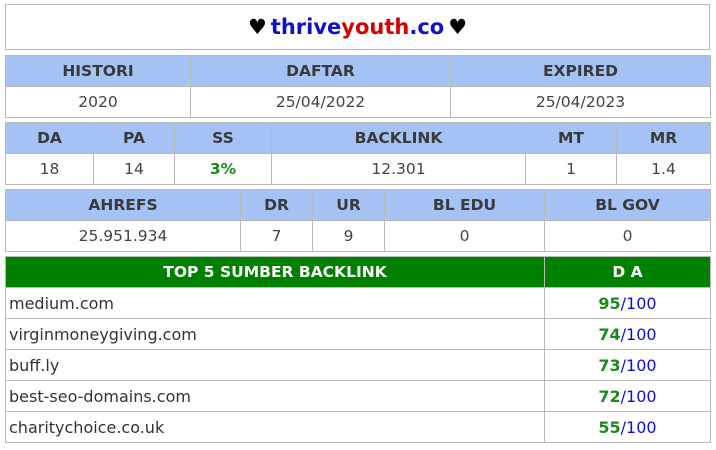  I want to click on ahrefs-value: 25.951.934, so click(123, 236).